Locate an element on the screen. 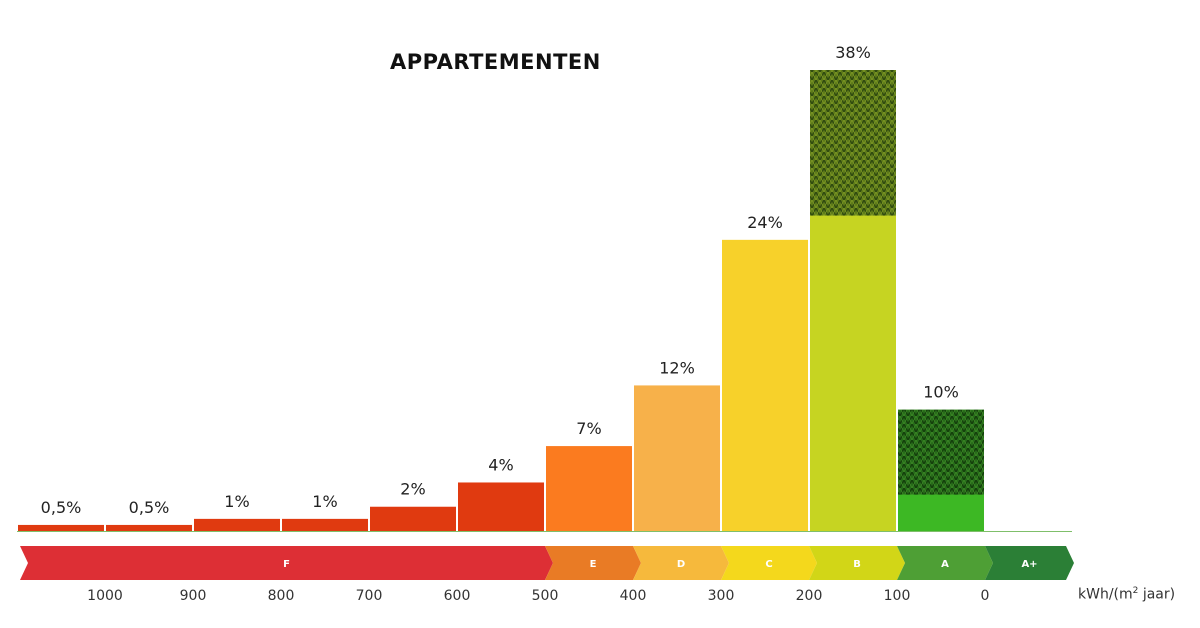  bar-value-label-6: 7% is located at coordinates (588, 428).